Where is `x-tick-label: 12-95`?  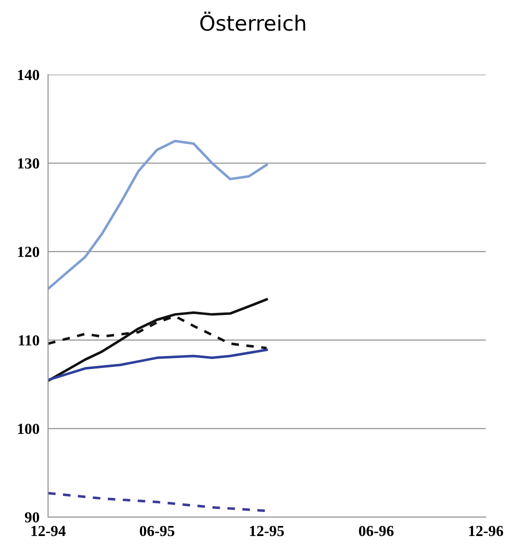
x-tick-label: 12-95 is located at coordinates (267, 531).